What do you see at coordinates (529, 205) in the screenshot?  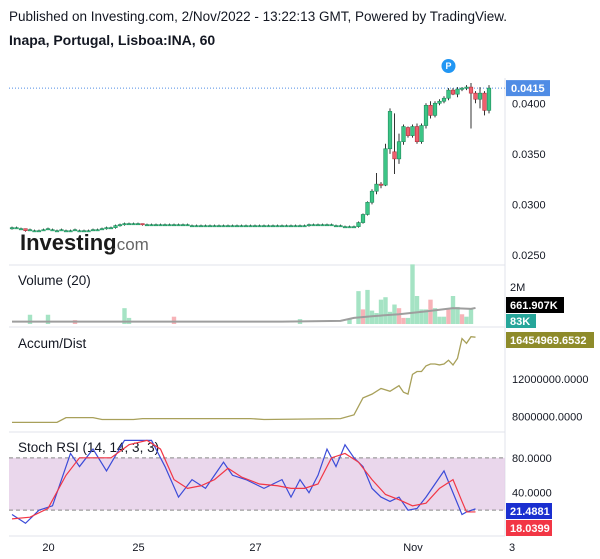 I see `price-axis-tick: 0.0300` at bounding box center [529, 205].